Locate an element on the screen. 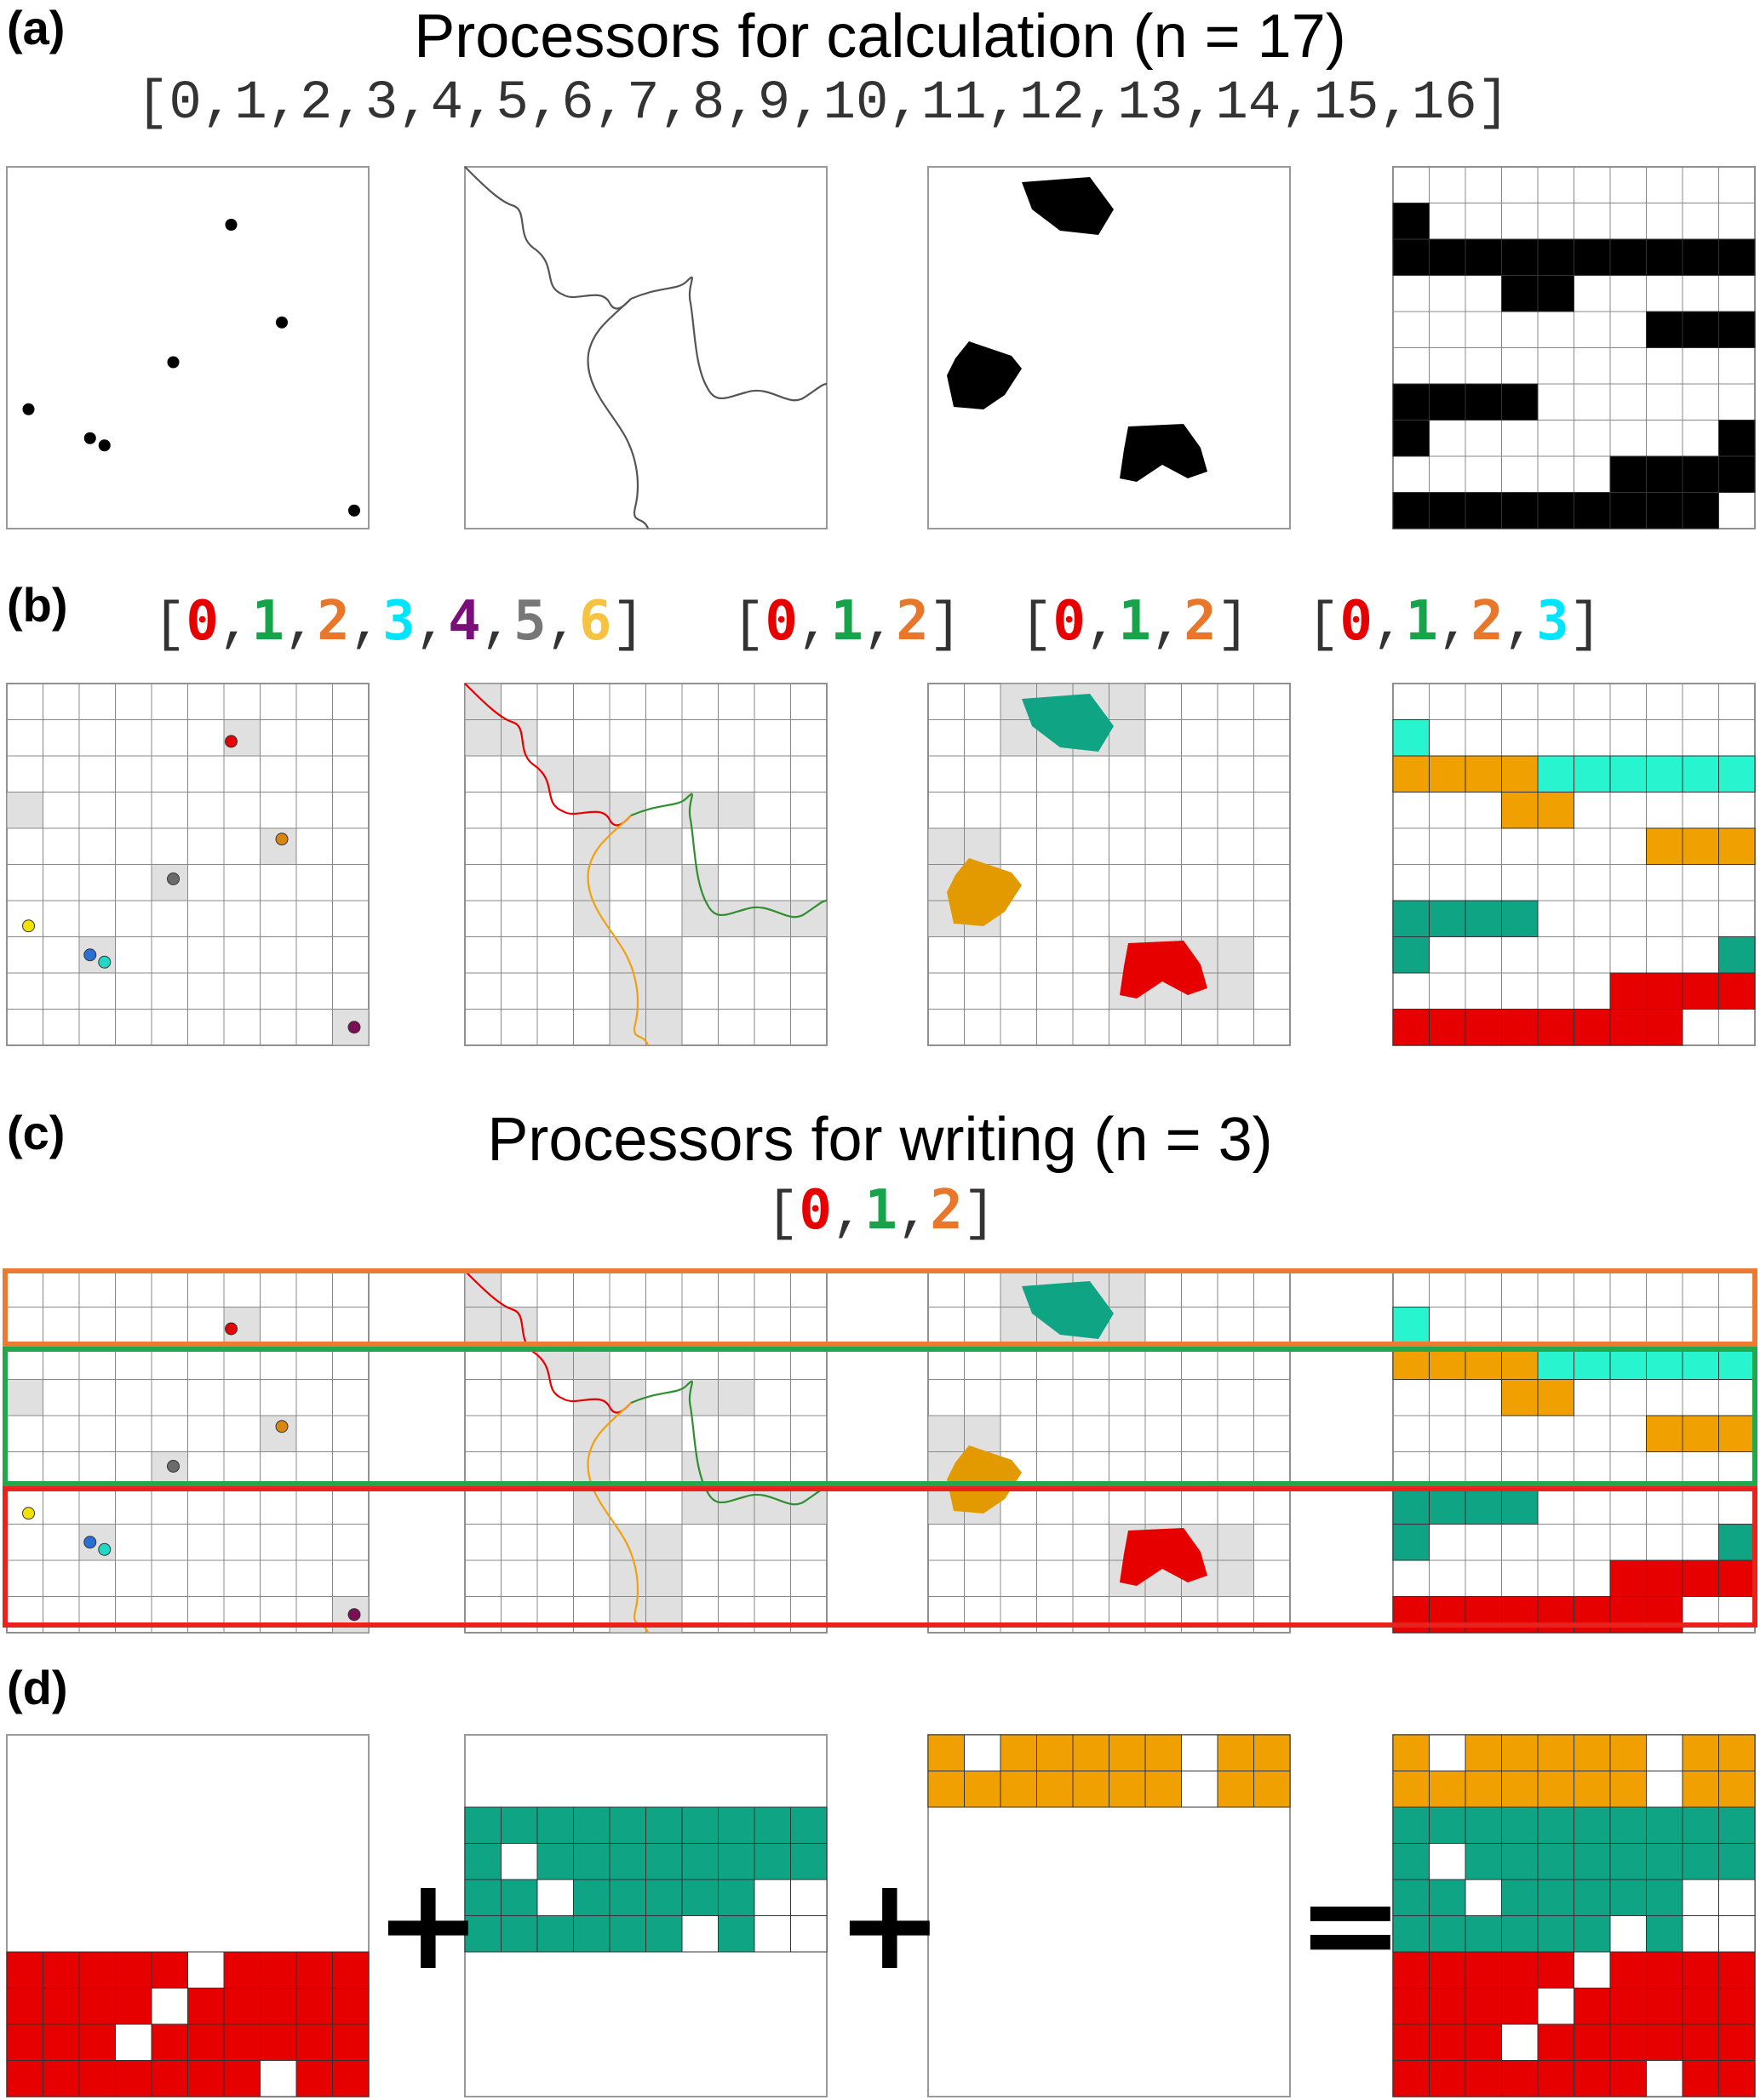  panel-b-label: (b) is located at coordinates (37, 605).